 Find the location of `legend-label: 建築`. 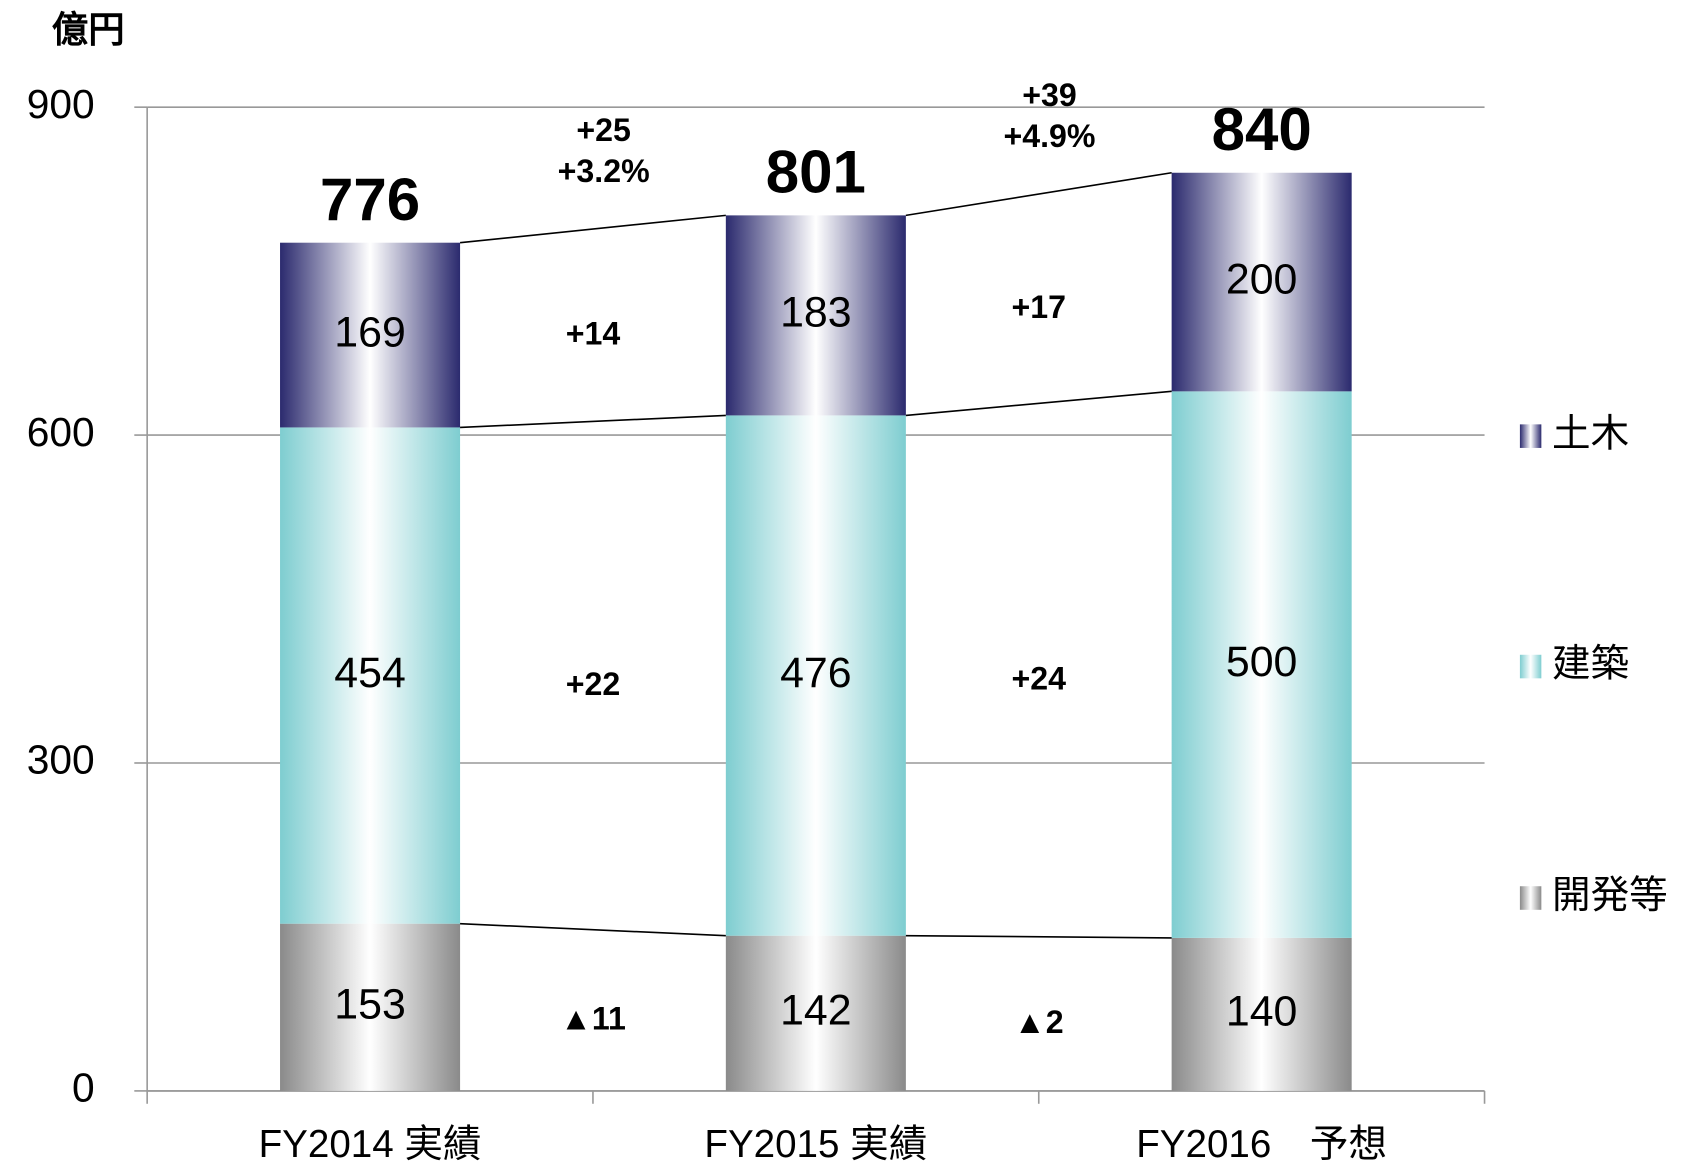

legend-label: 建築 is located at coordinates (1590, 664).